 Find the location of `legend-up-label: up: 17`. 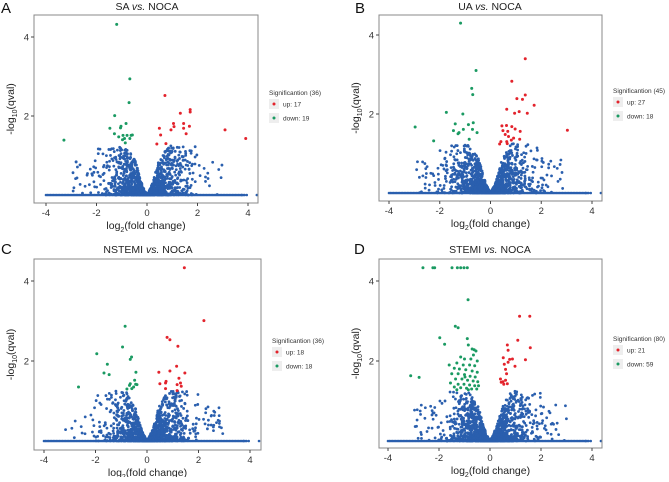

legend-up-label: up: 17 is located at coordinates (292, 105).